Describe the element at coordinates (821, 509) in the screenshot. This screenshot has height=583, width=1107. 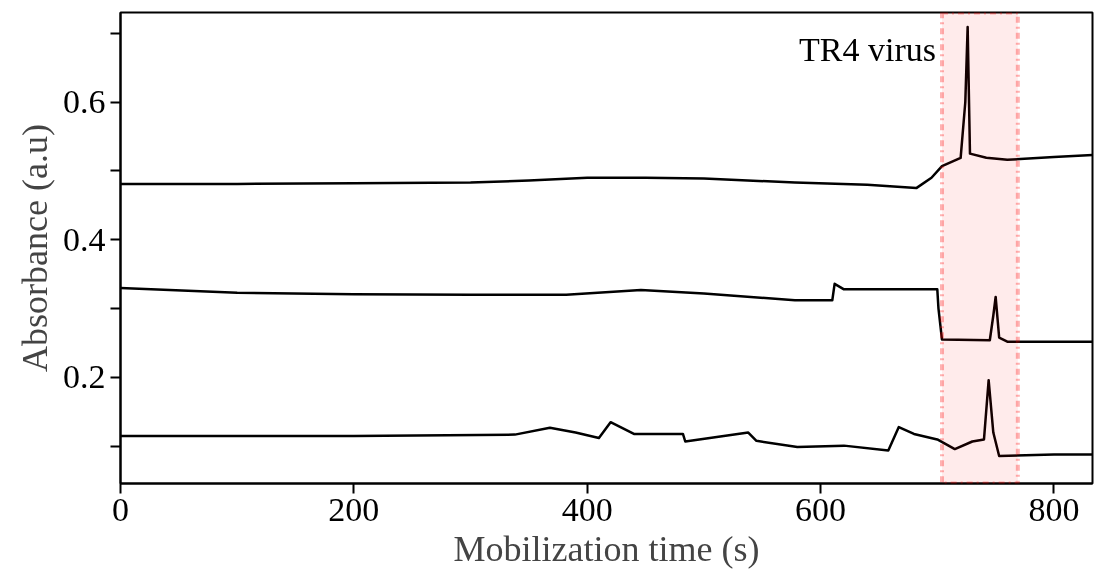
I see `x-tick-label: 600` at that location.